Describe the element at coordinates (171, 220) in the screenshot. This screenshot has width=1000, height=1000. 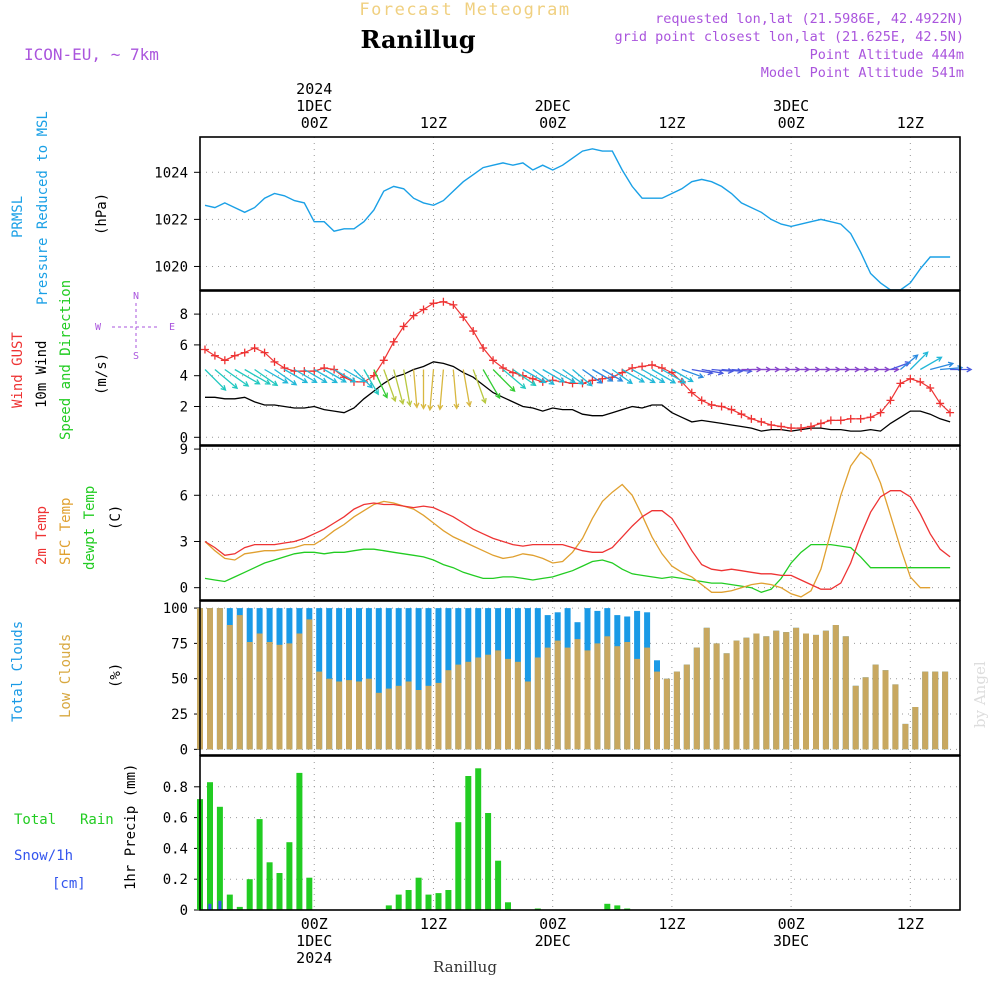
I see `y-tick-label: 1022` at that location.